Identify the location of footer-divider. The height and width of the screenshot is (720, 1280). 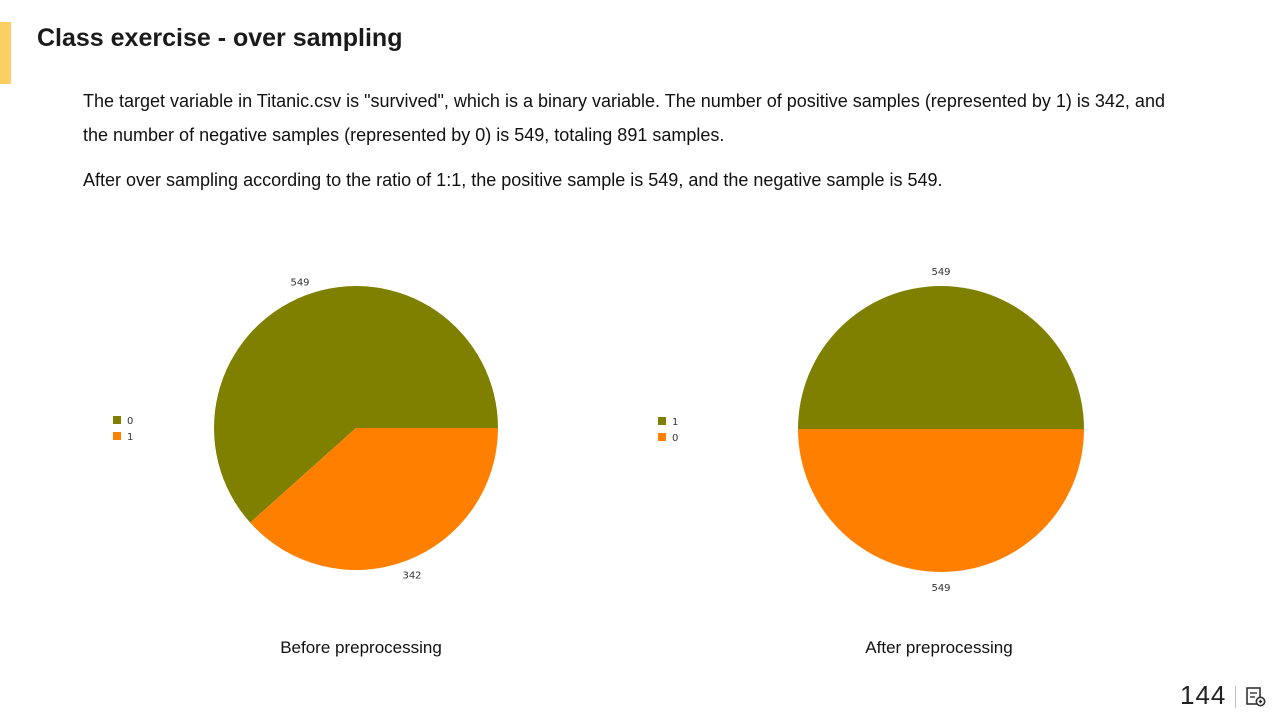
(1235, 697).